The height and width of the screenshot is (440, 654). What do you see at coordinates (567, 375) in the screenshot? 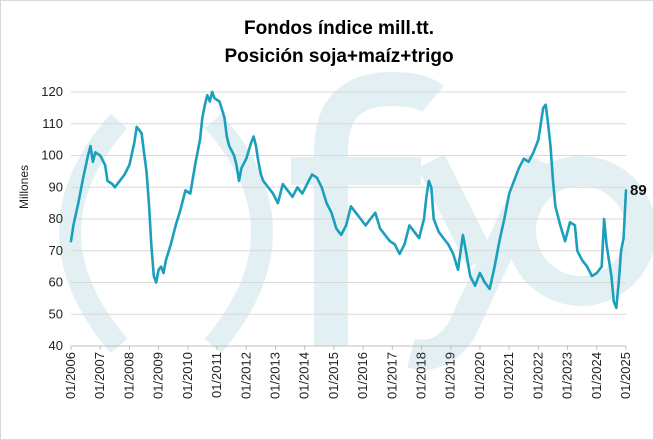
I see `x-tick-label: 01/2023` at bounding box center [567, 375].